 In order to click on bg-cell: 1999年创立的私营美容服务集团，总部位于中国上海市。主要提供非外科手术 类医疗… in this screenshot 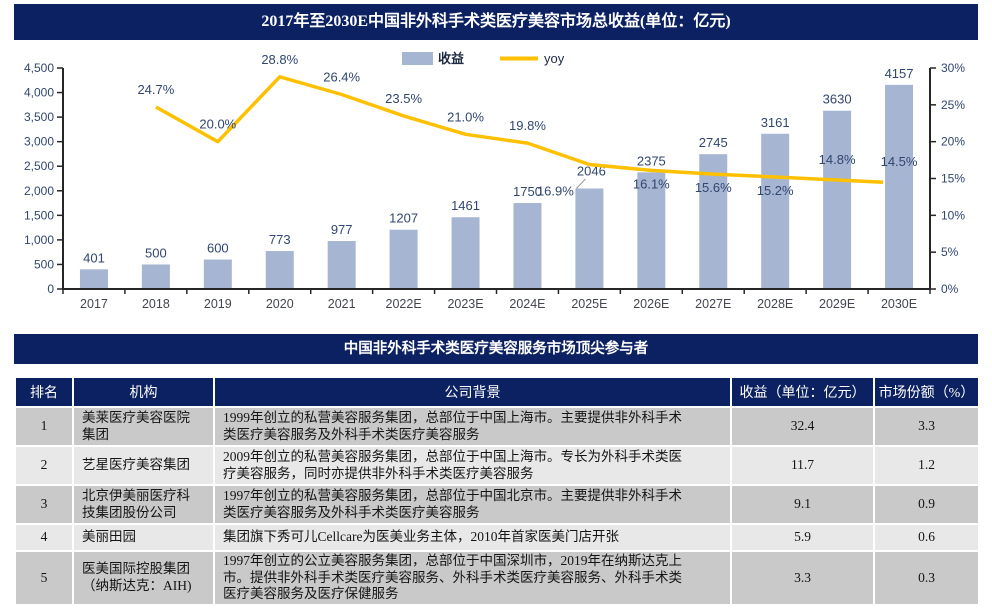, I will do `click(472, 426)`.